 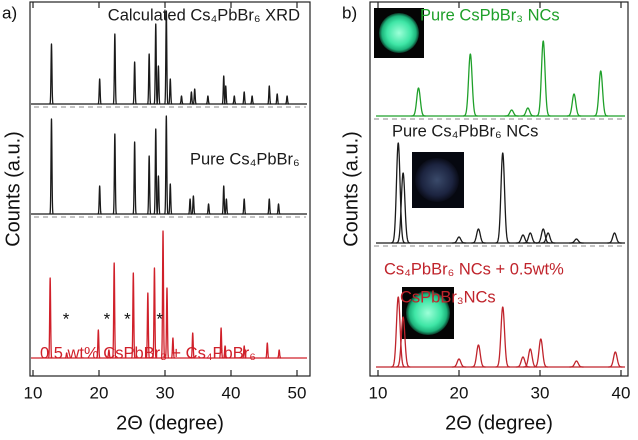 I want to click on series-label: 0.5 wt% CsPbBr₃ + Cs₄PbBr₆, so click(x=148, y=353).